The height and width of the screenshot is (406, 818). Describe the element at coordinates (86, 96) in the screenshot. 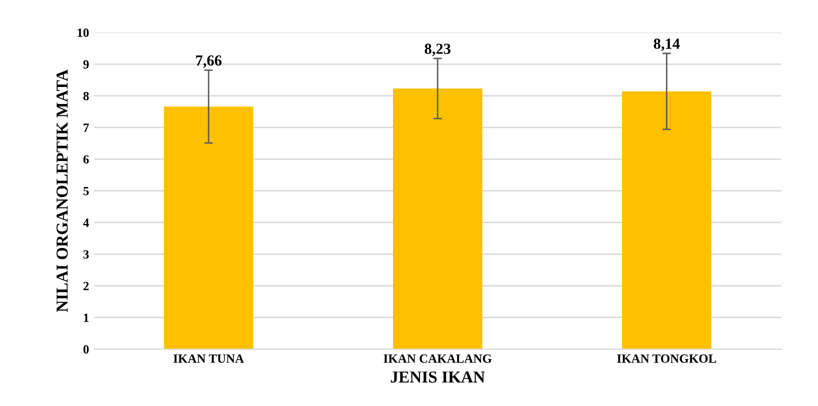

I see `y-tick-label: 8` at that location.